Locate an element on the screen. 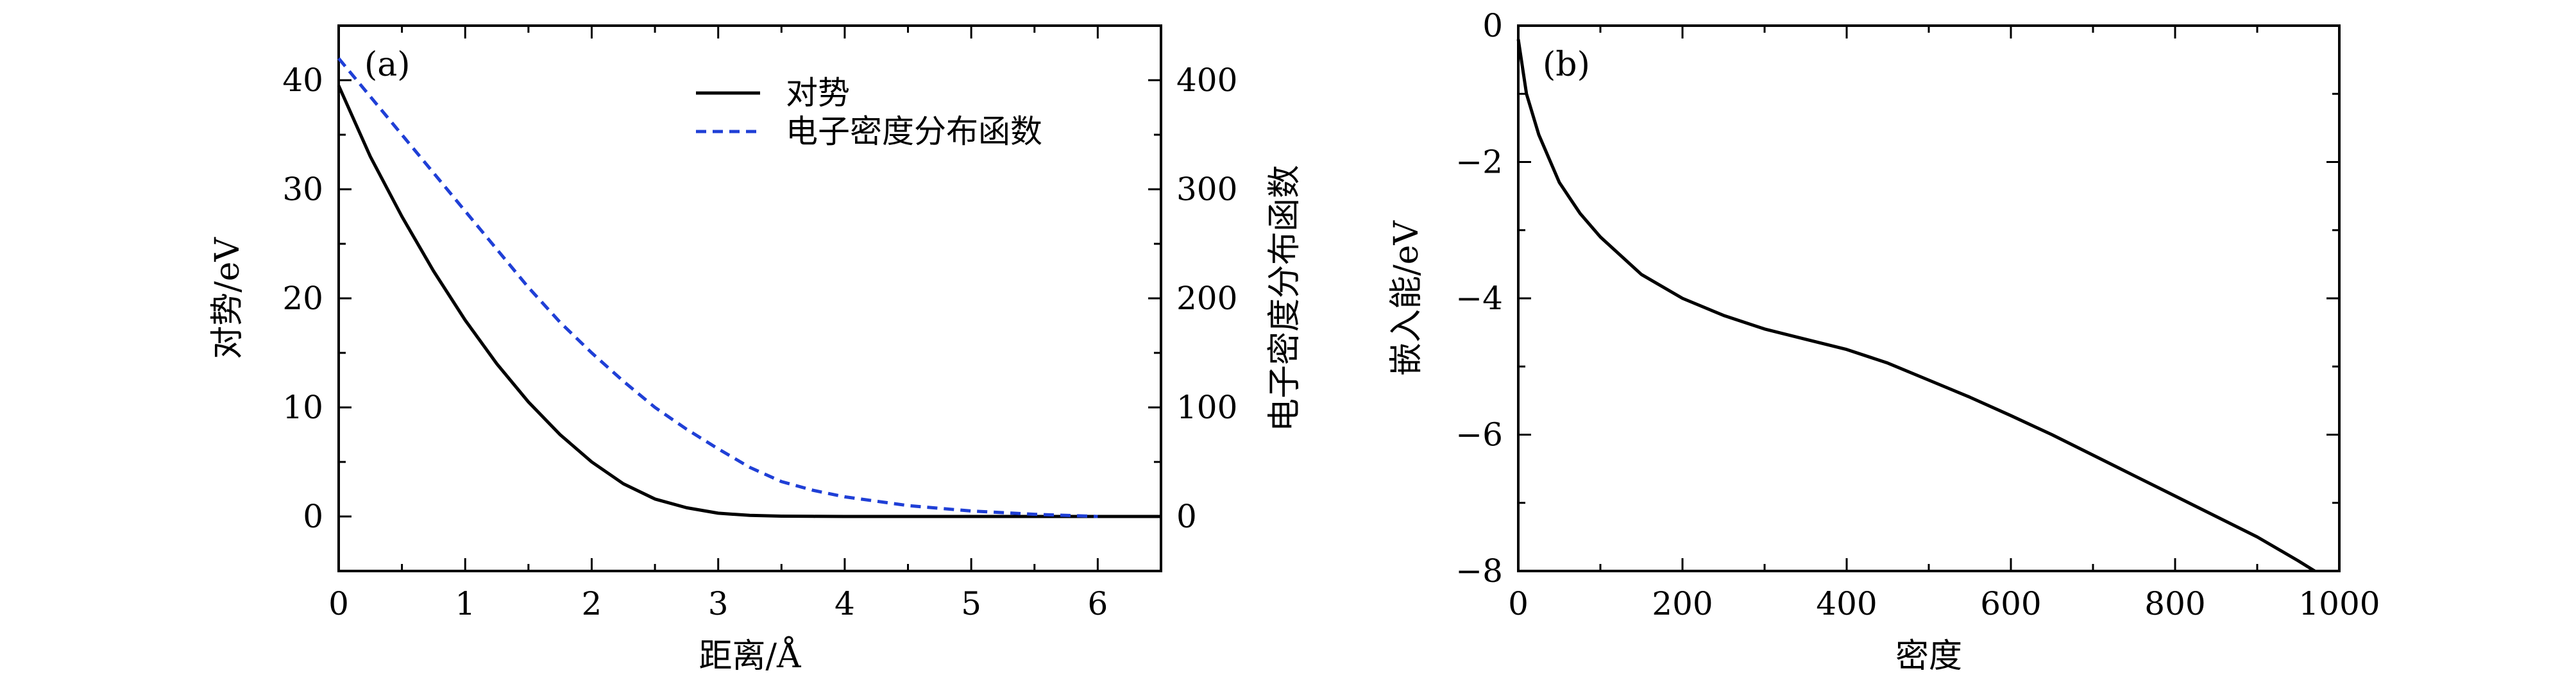  y2-tick-label-a: 400 is located at coordinates (1206, 80).